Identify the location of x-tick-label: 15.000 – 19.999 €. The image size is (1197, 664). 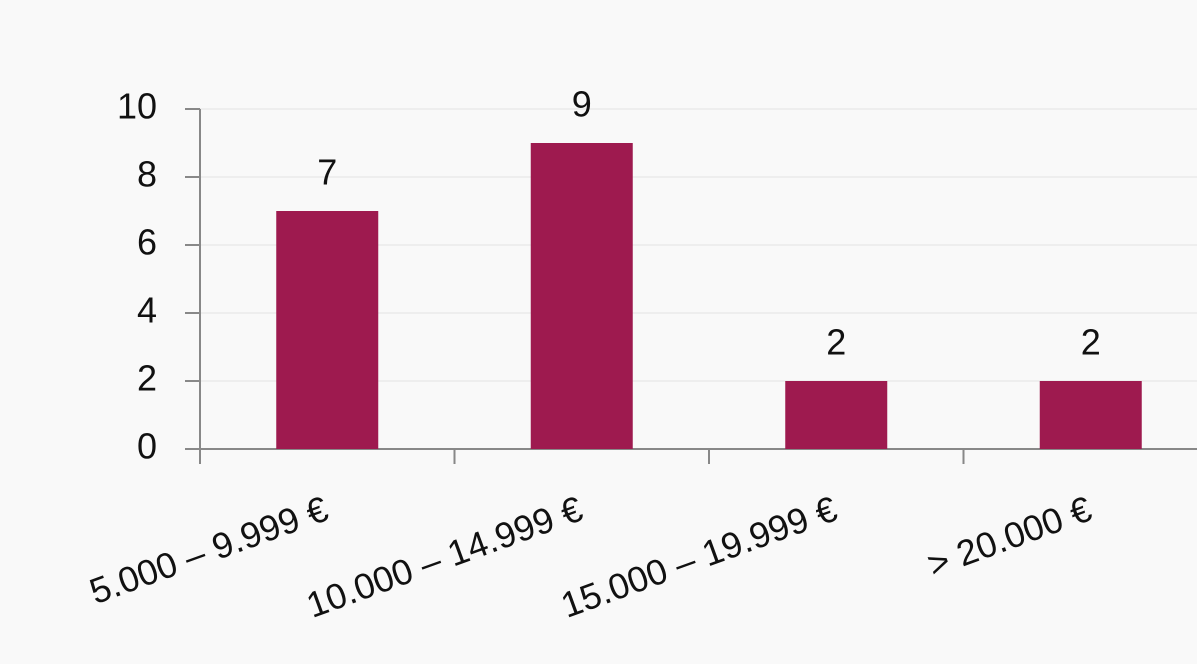
(698, 557).